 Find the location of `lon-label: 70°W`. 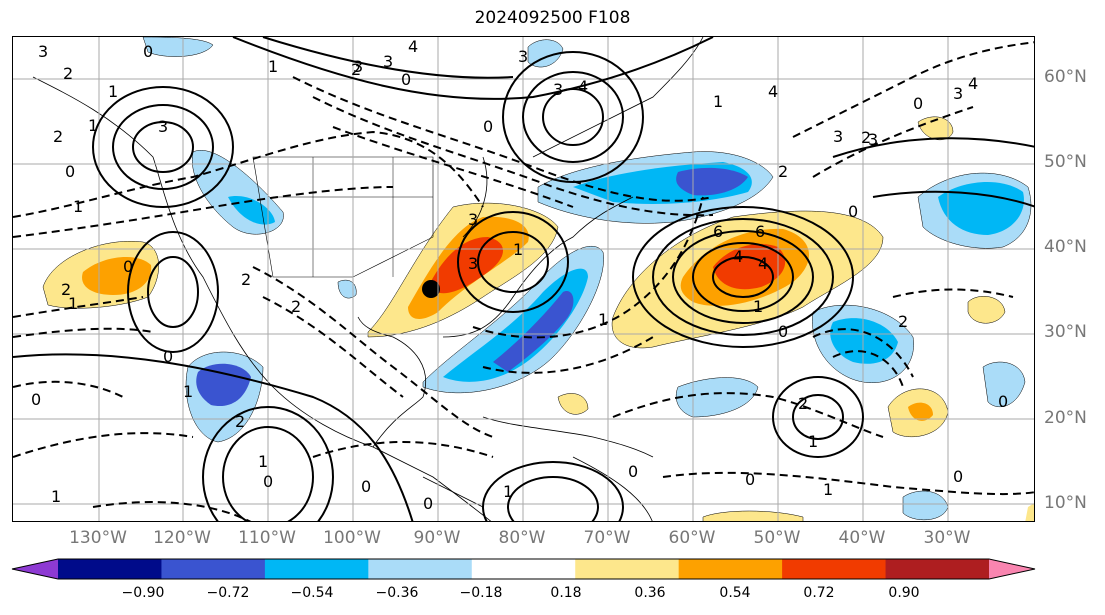

lon-label: 70°W is located at coordinates (607, 538).